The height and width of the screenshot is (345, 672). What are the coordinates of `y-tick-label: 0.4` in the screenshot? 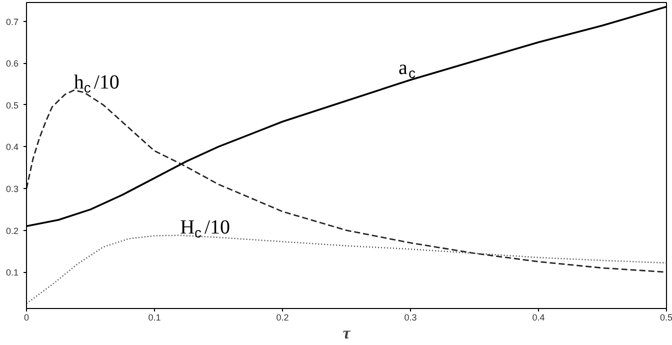 It's located at (12, 147).